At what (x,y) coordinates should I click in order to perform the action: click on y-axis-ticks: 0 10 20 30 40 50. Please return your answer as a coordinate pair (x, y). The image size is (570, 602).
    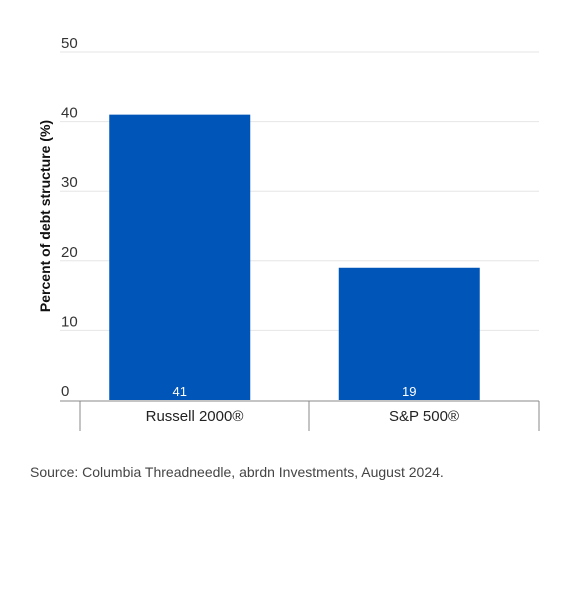
    Looking at the image, I should click on (69, 217).